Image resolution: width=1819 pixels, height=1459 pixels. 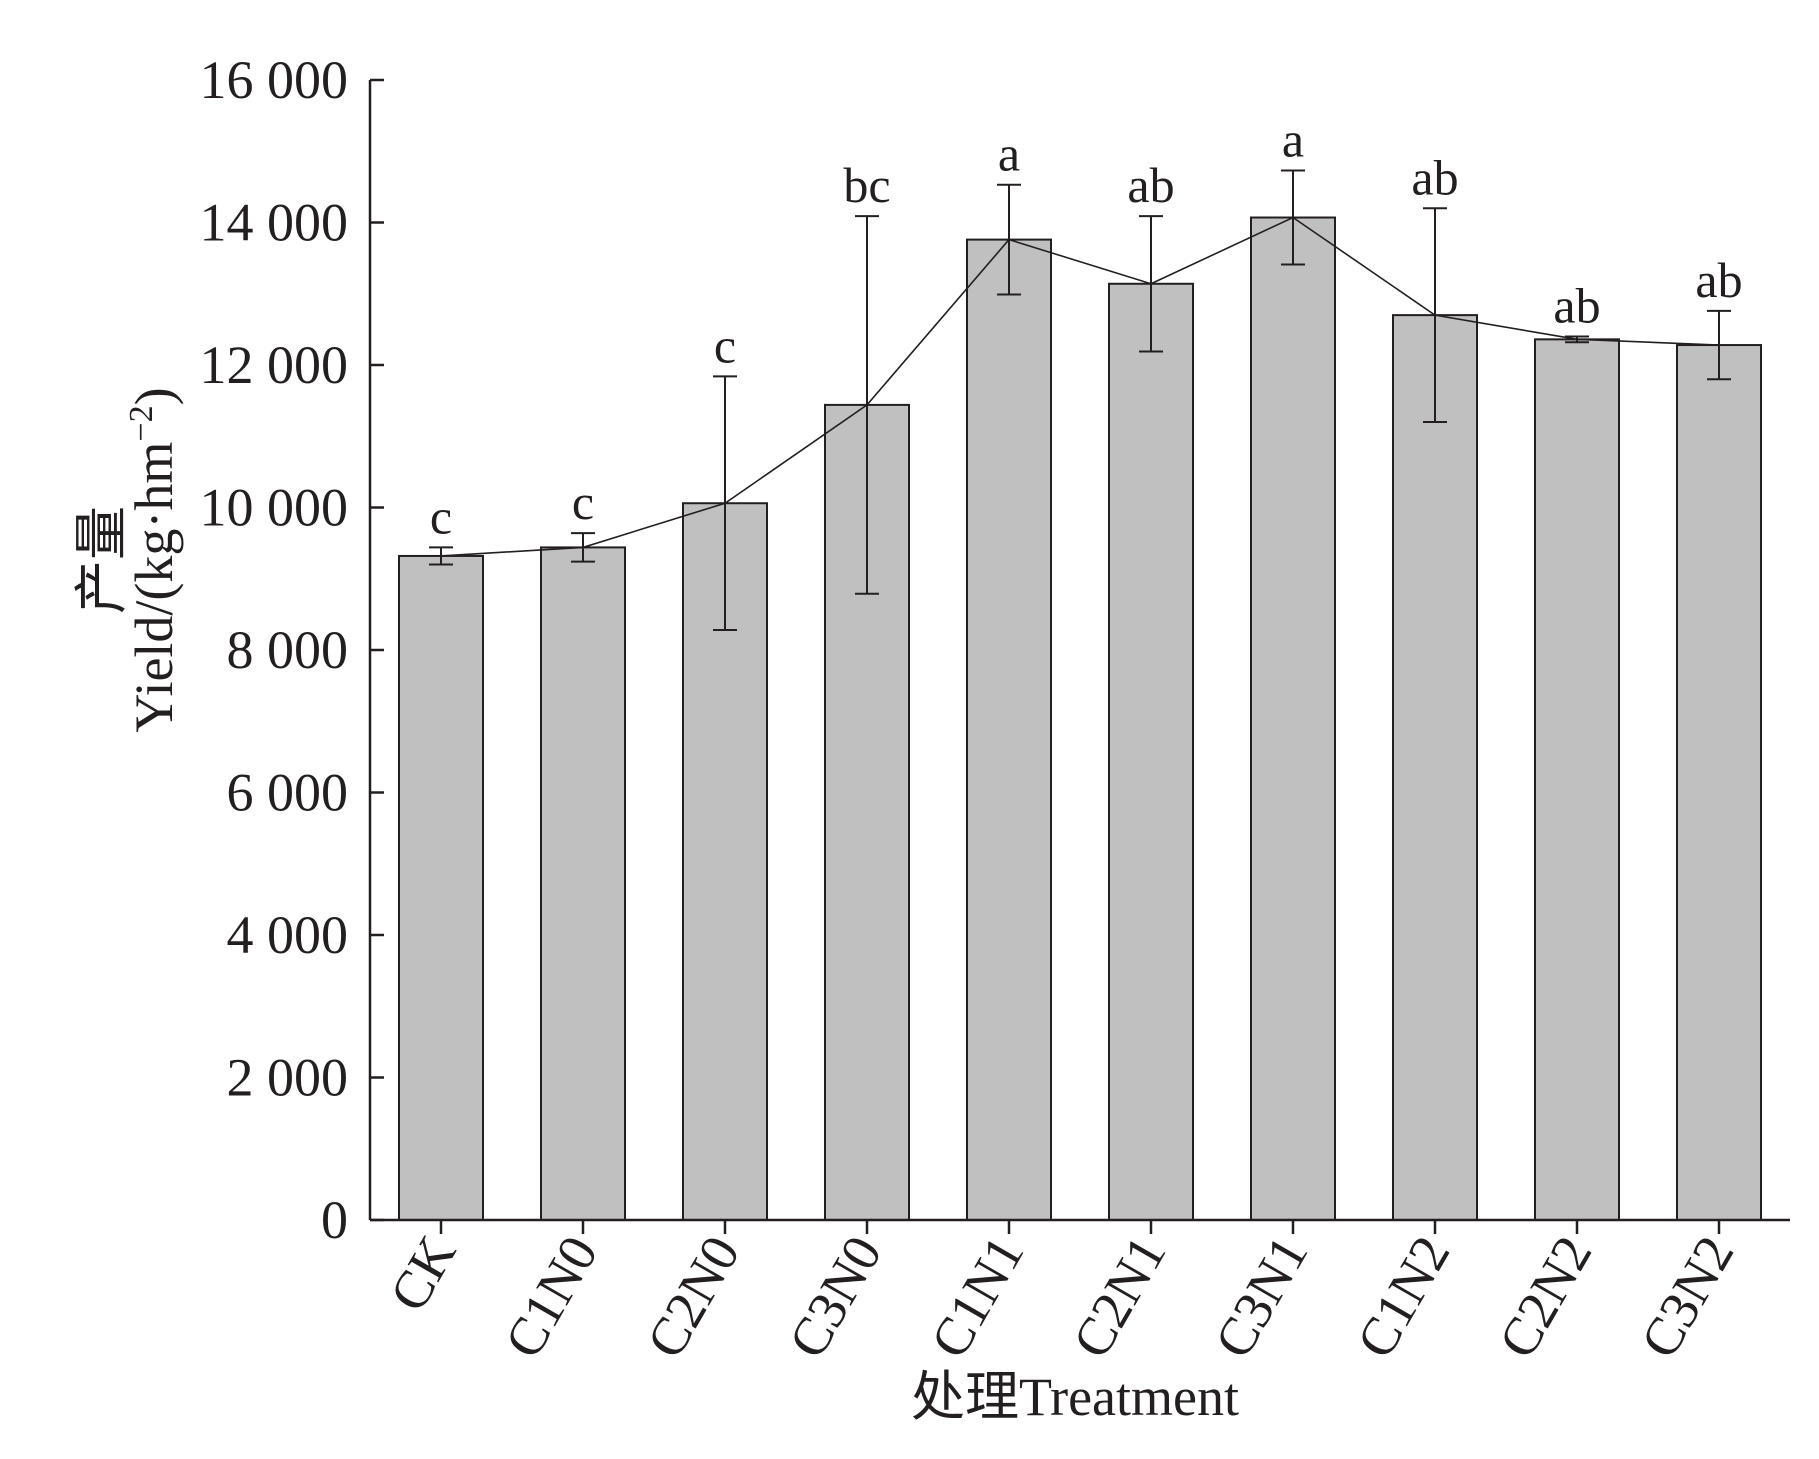 What do you see at coordinates (1151, 751) in the screenshot?
I see `bar-c2n1` at bounding box center [1151, 751].